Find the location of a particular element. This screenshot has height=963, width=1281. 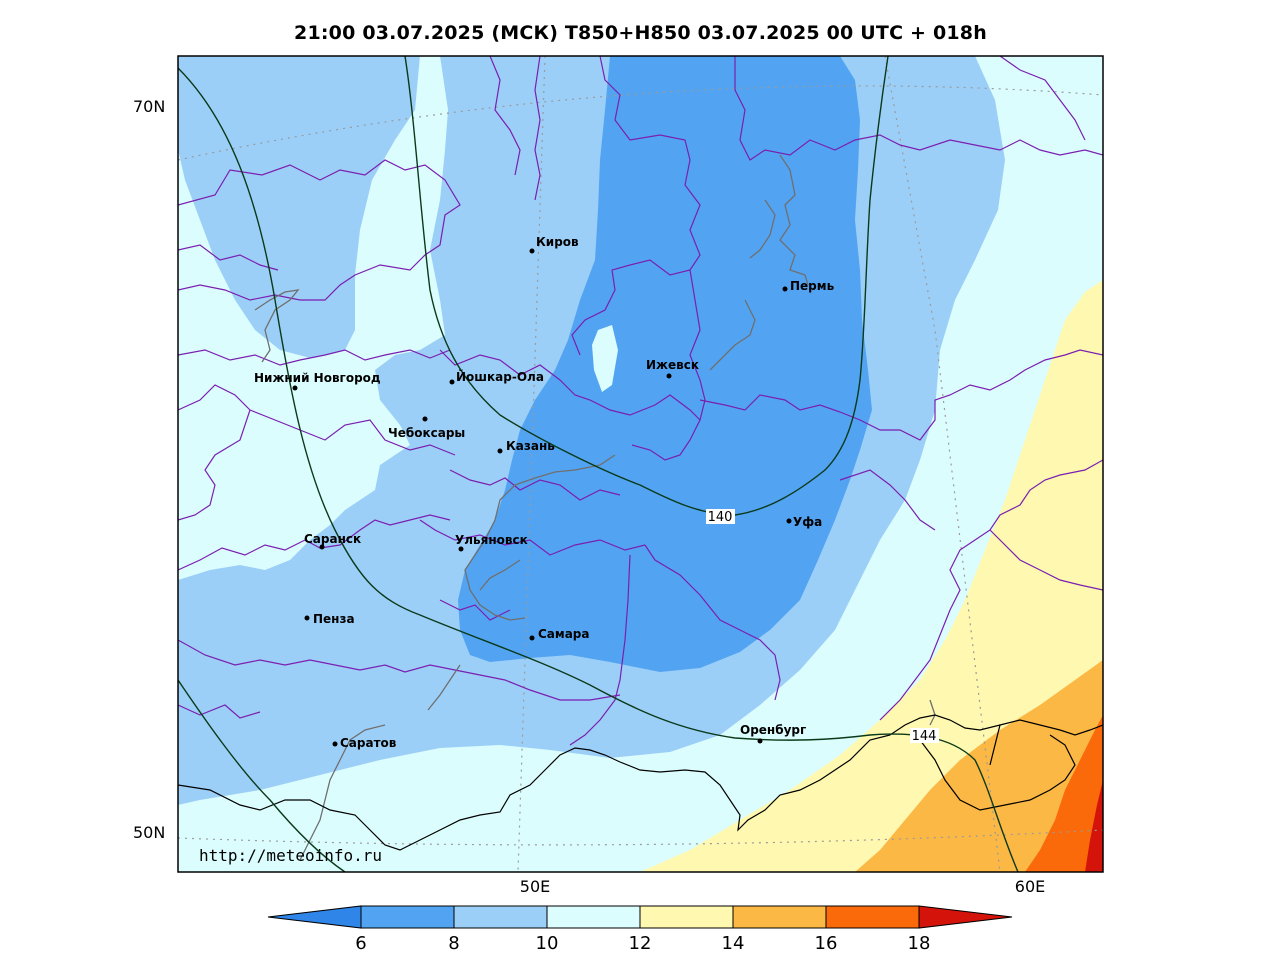

city-nizhny-novgorod: Нижний Новгород is located at coordinates (317, 381).